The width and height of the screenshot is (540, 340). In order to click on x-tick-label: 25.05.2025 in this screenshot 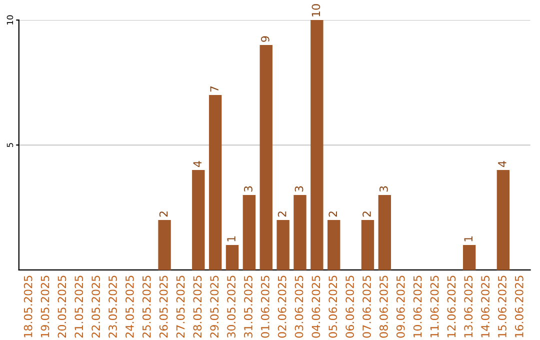, I will do `click(146, 307)`.